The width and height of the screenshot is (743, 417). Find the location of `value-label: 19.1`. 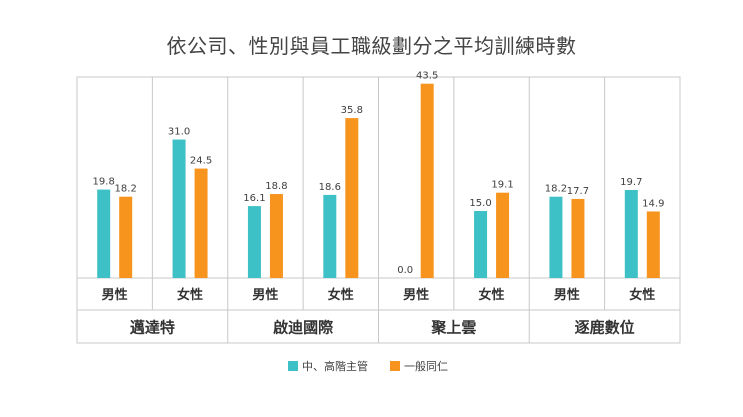

value-label: 19.1 is located at coordinates (502, 185).